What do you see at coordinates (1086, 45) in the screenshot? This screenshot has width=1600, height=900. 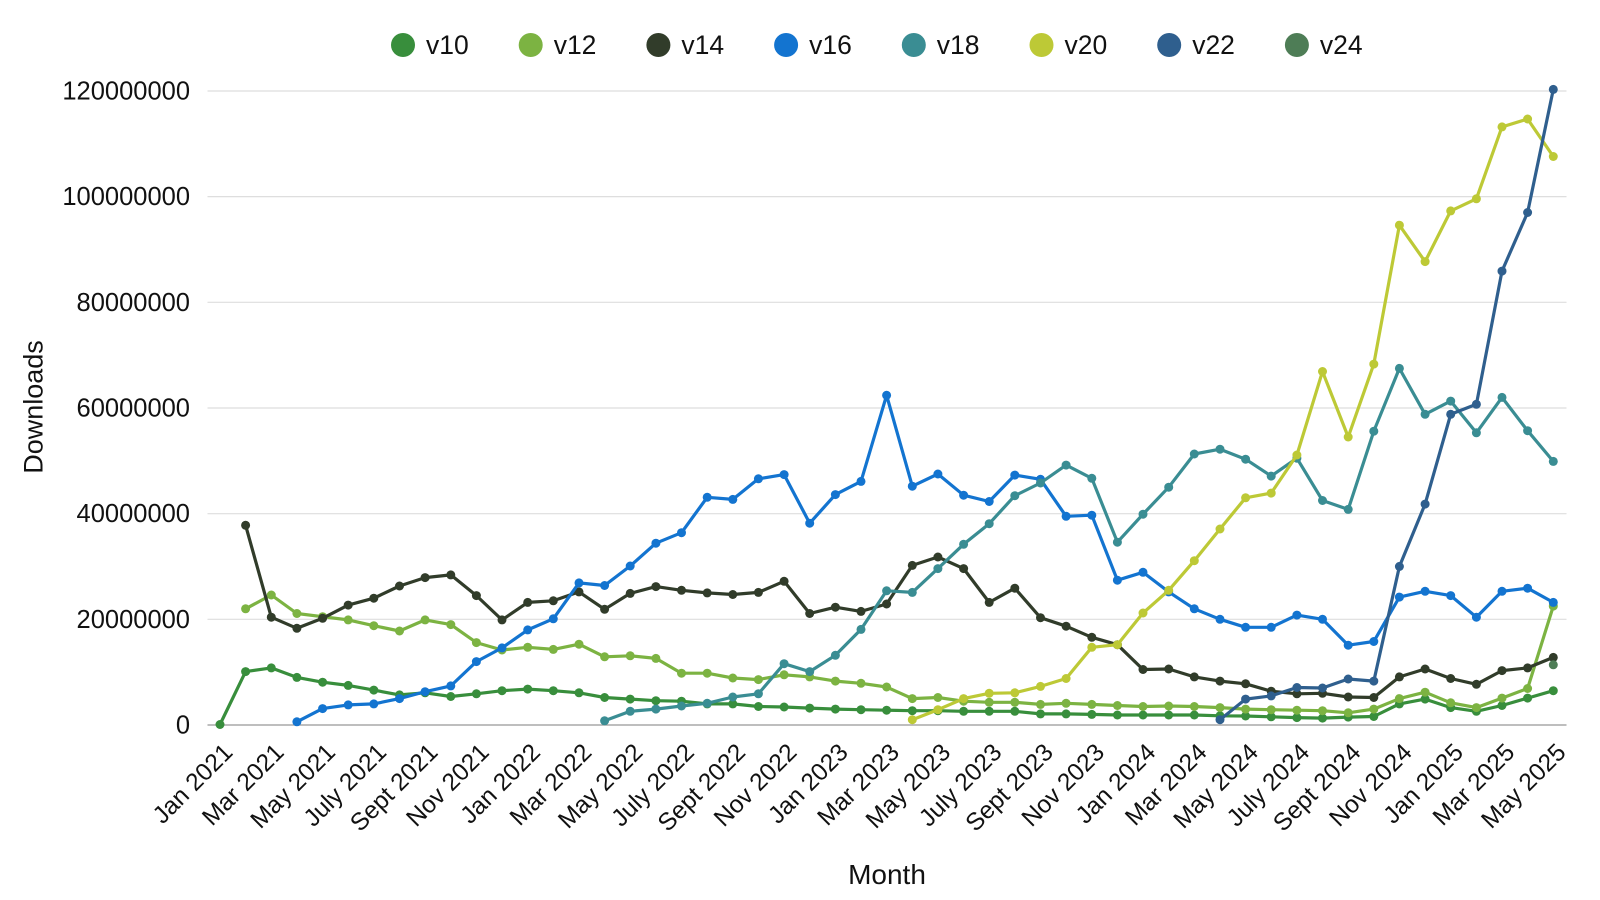 I see `svg-text: v20` at bounding box center [1086, 45].